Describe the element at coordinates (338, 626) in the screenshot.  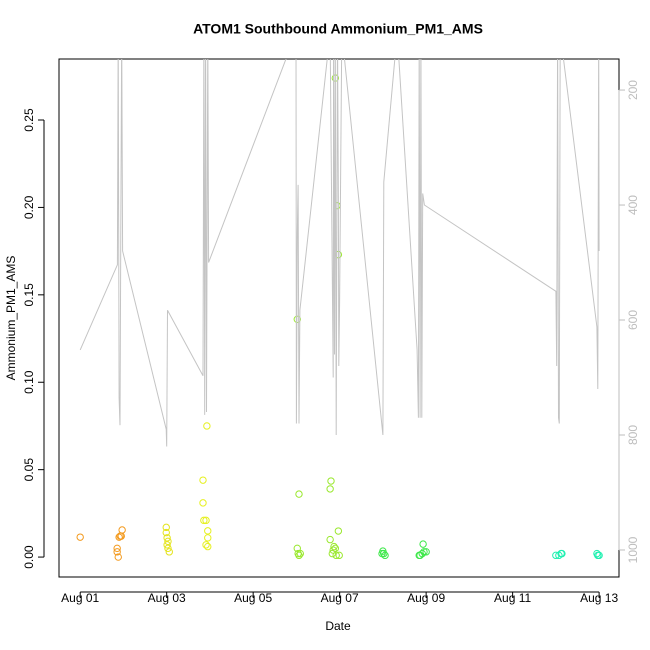
I see `x-axis-label: Date` at that location.